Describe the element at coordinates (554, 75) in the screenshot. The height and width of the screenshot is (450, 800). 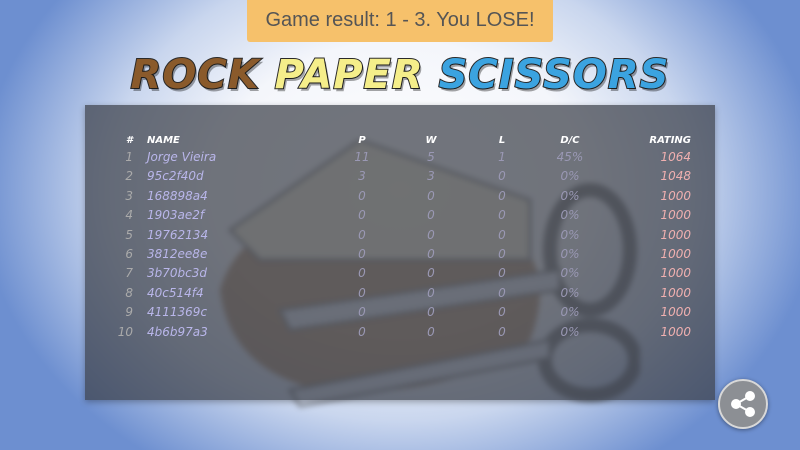
I see `logo-word-scissors: SCISSORS` at that location.